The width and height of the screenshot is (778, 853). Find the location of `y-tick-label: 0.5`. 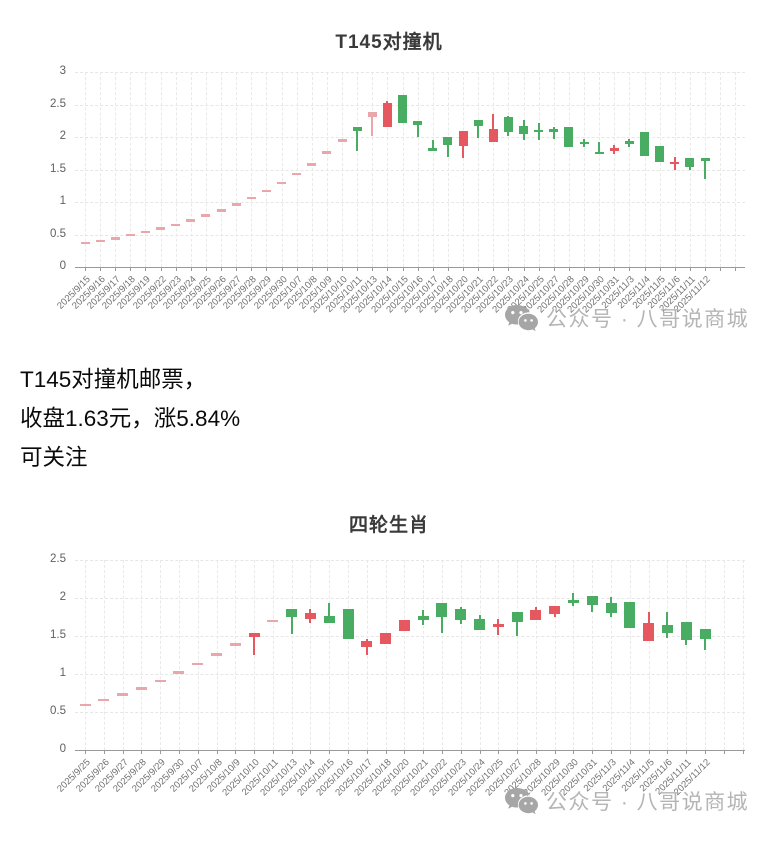

y-tick-label: 0.5 is located at coordinates (58, 711).